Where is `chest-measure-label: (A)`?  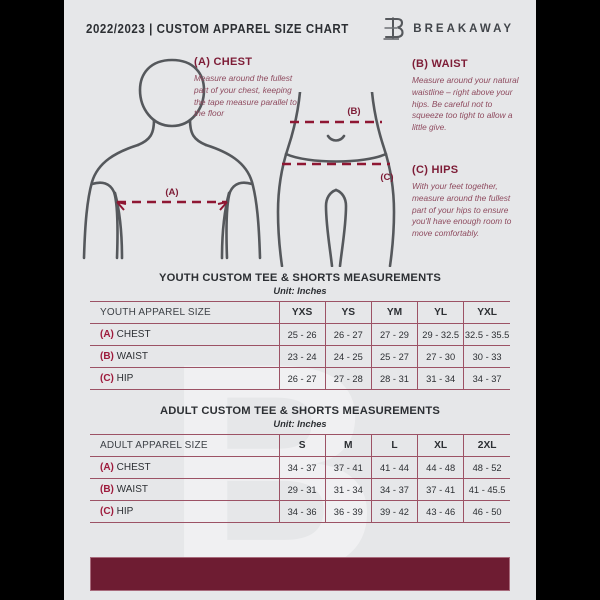 chest-measure-label: (A) is located at coordinates (171, 192).